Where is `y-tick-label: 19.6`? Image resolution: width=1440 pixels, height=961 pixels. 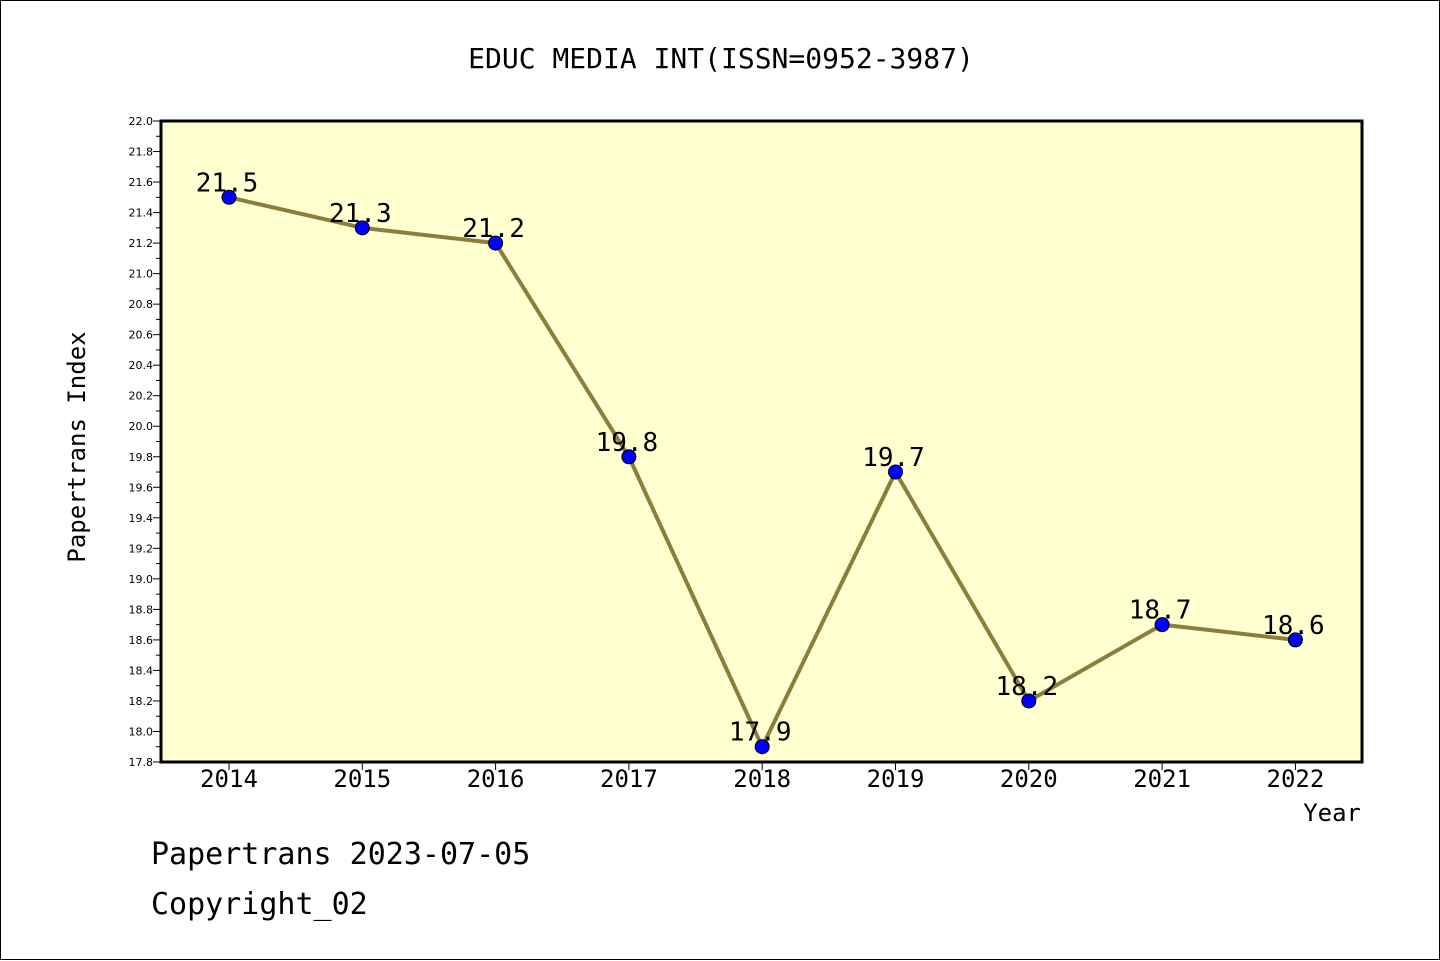 y-tick-label: 19.6 is located at coordinates (141, 487).